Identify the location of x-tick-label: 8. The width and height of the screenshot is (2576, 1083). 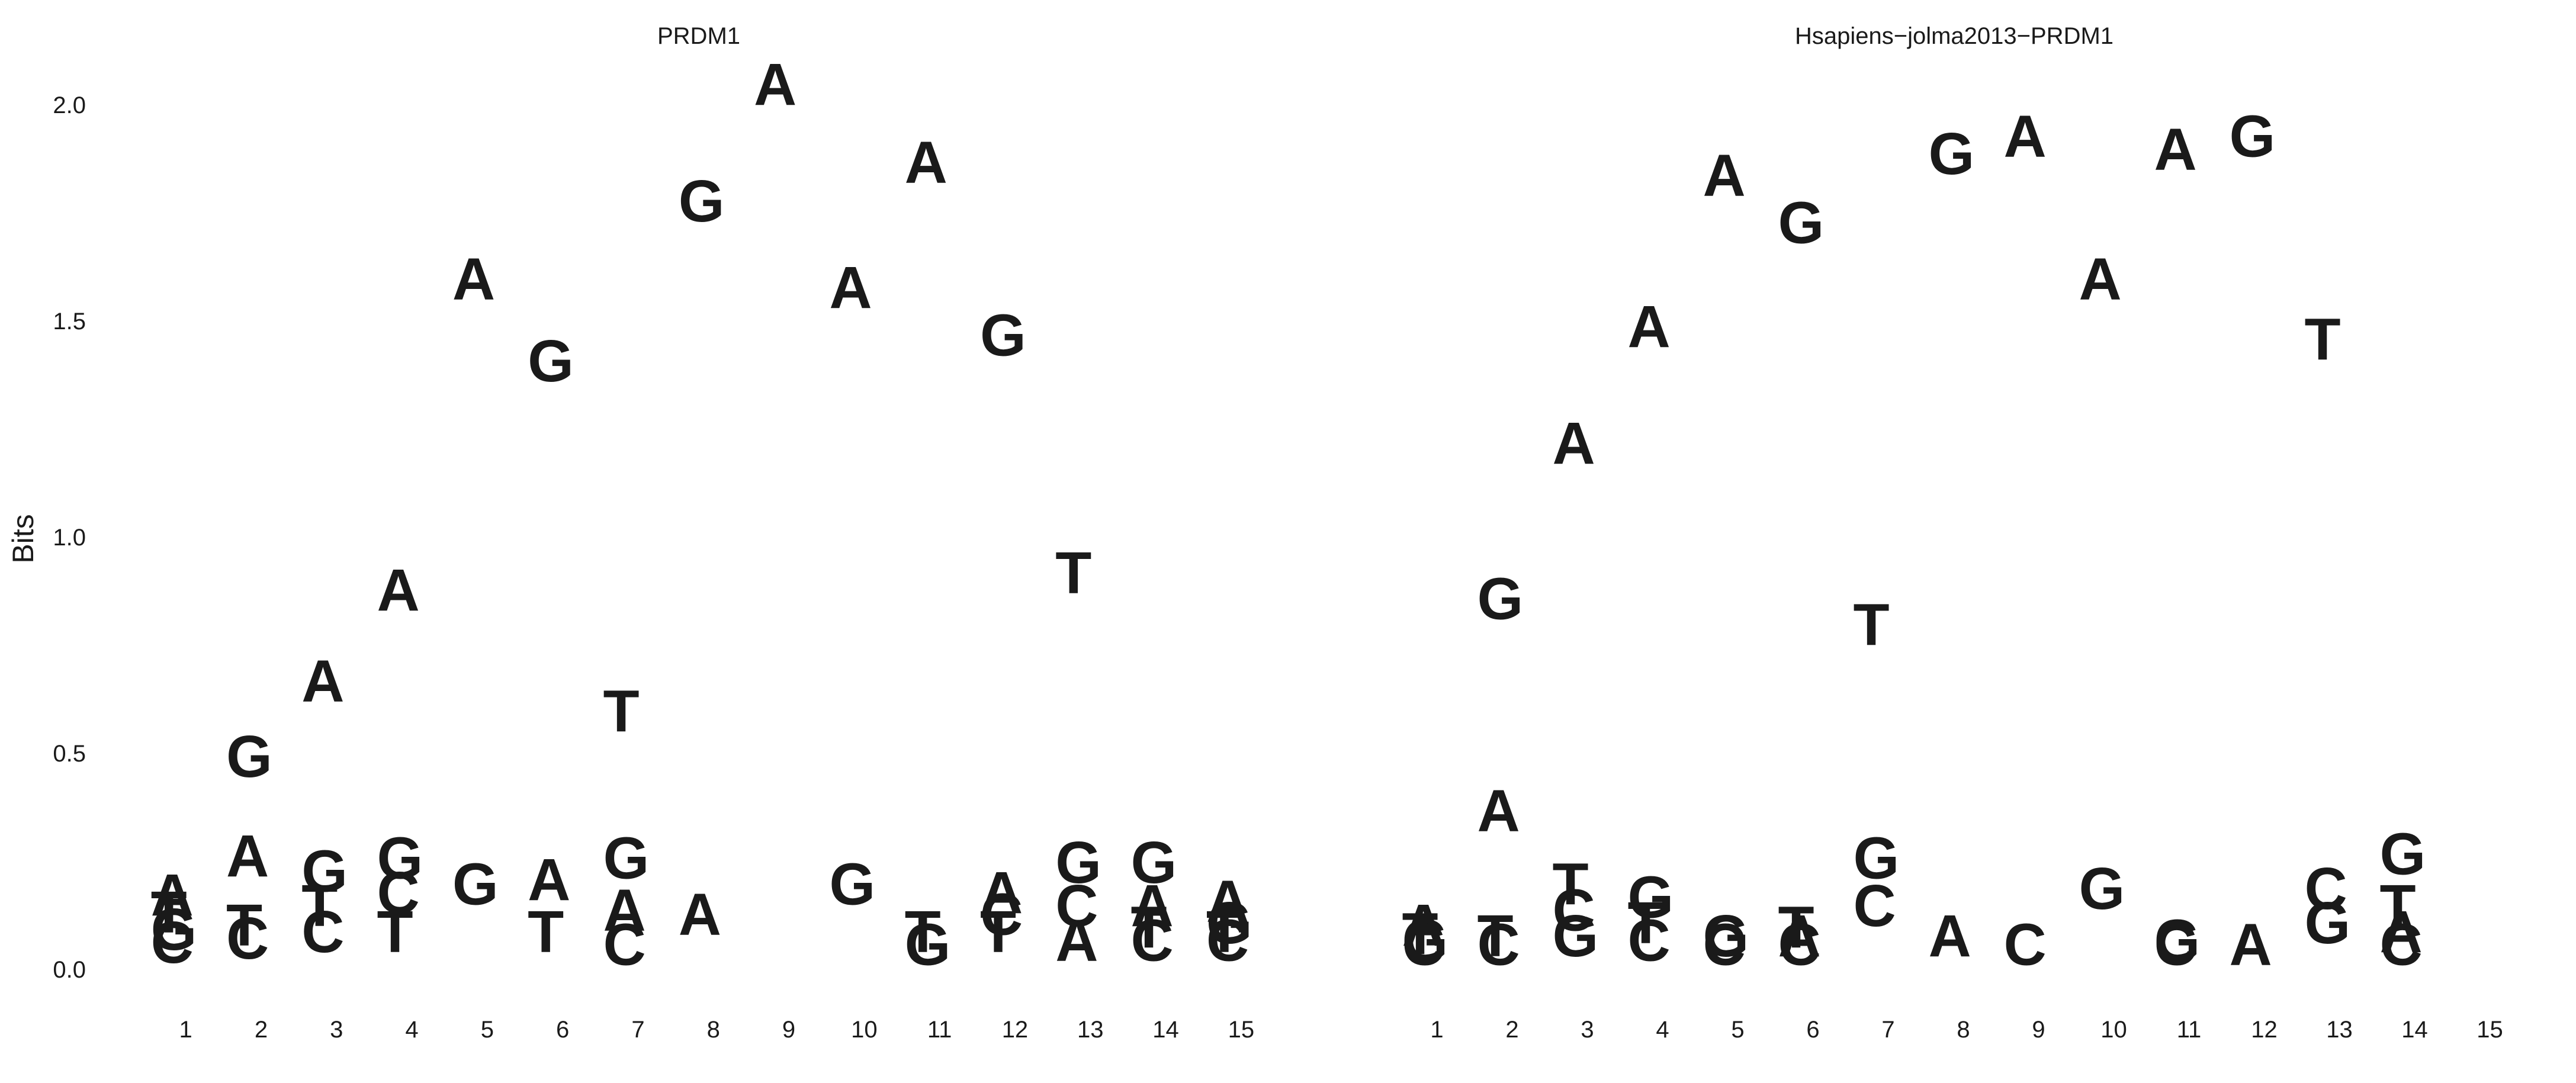
(713, 1030).